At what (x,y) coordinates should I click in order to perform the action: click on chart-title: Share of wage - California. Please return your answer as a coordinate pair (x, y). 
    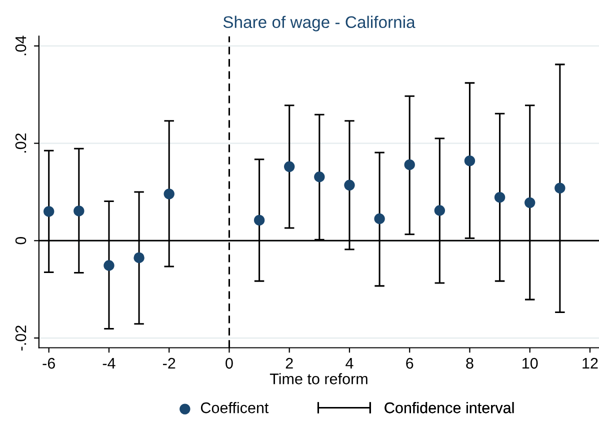
    Looking at the image, I should click on (319, 24).